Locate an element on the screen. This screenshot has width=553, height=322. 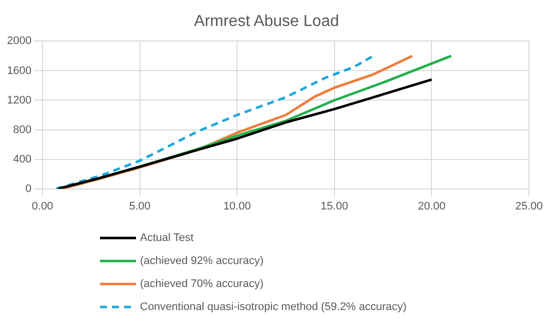
y-tick-label: 2000 is located at coordinates (19, 41).